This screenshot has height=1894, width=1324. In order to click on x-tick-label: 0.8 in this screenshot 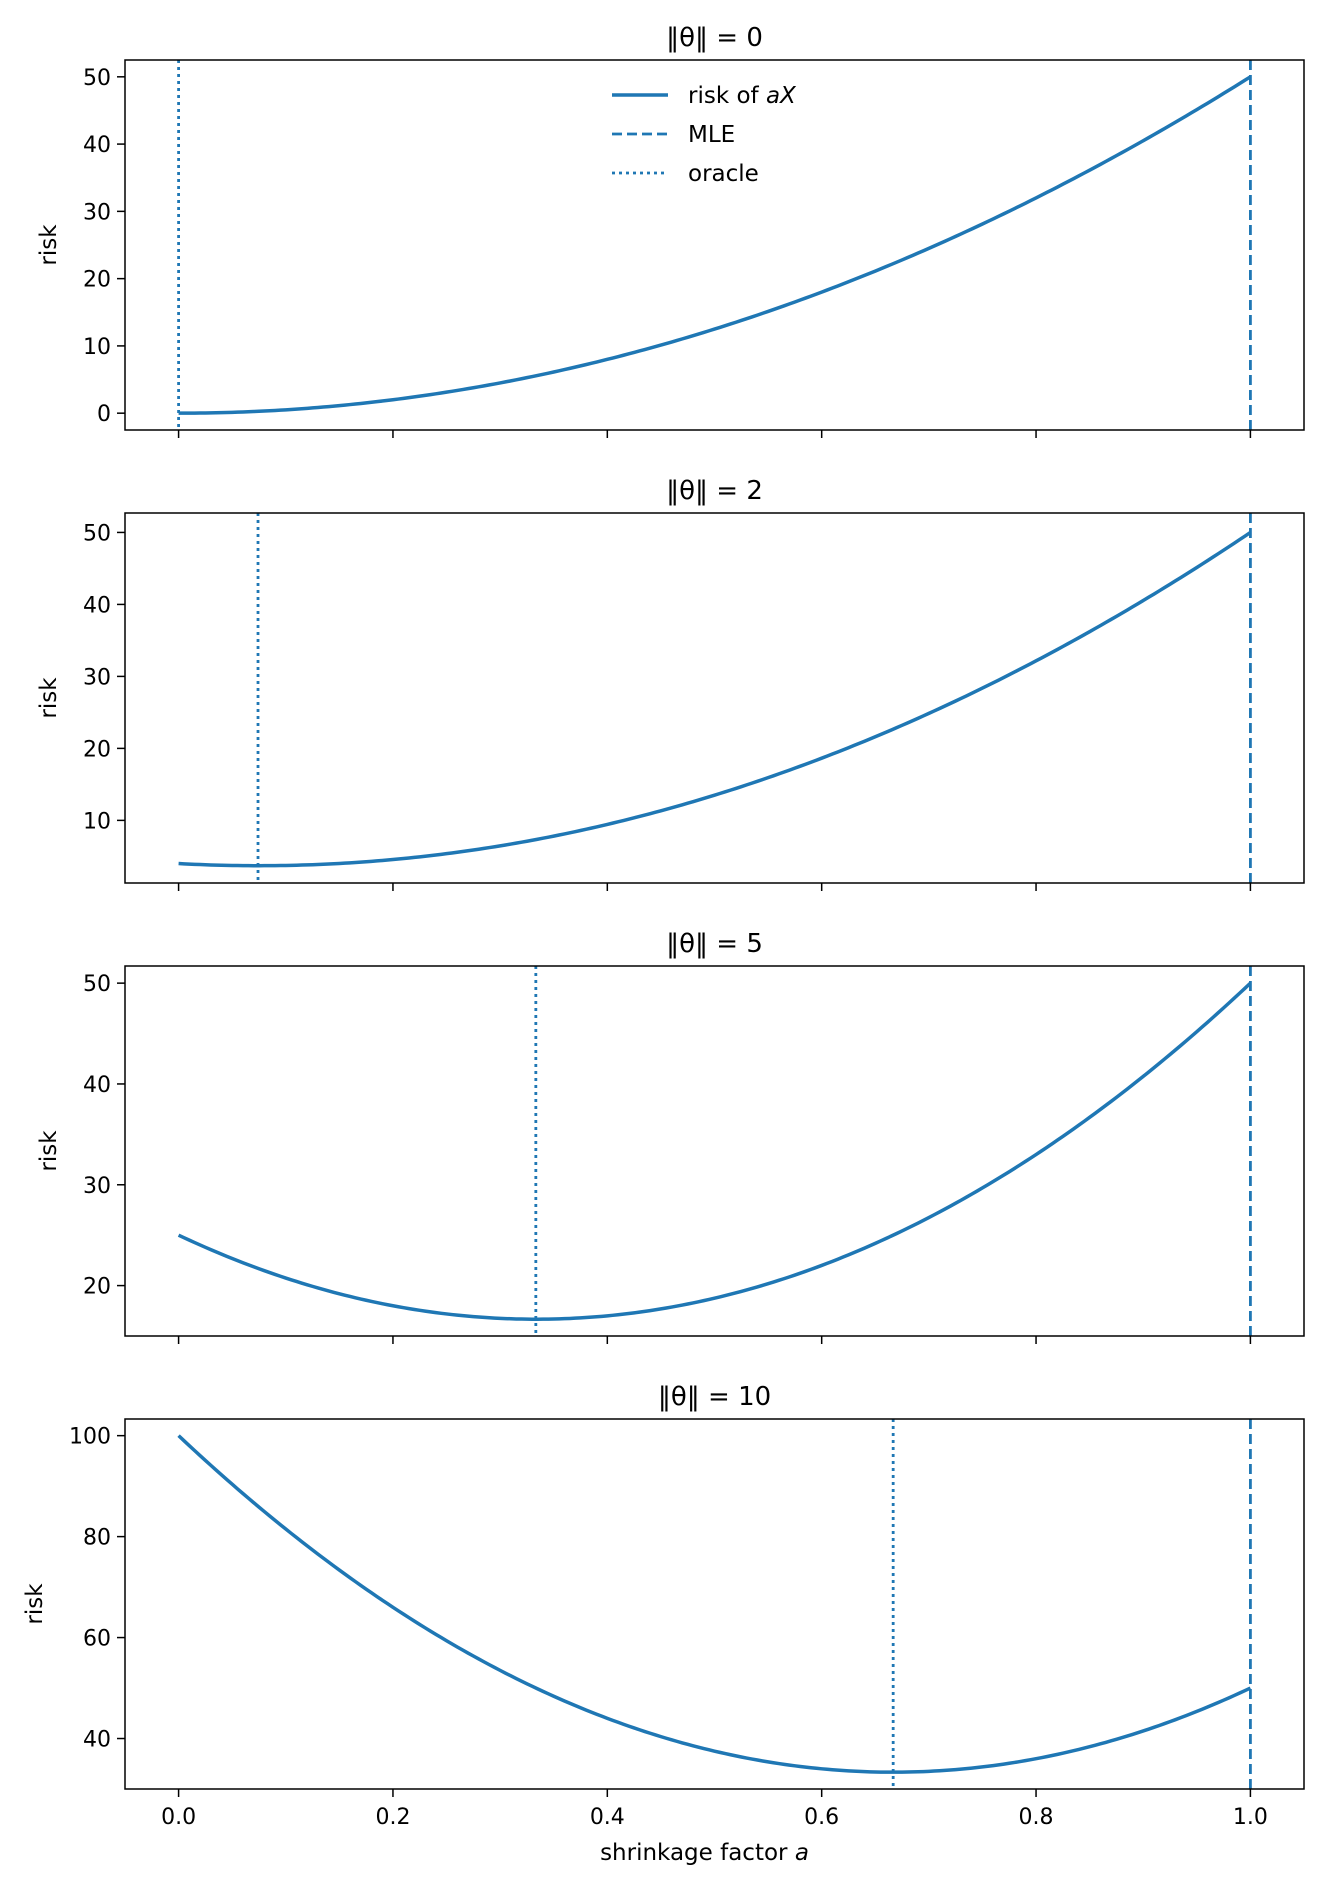, I will do `click(1036, 1817)`.